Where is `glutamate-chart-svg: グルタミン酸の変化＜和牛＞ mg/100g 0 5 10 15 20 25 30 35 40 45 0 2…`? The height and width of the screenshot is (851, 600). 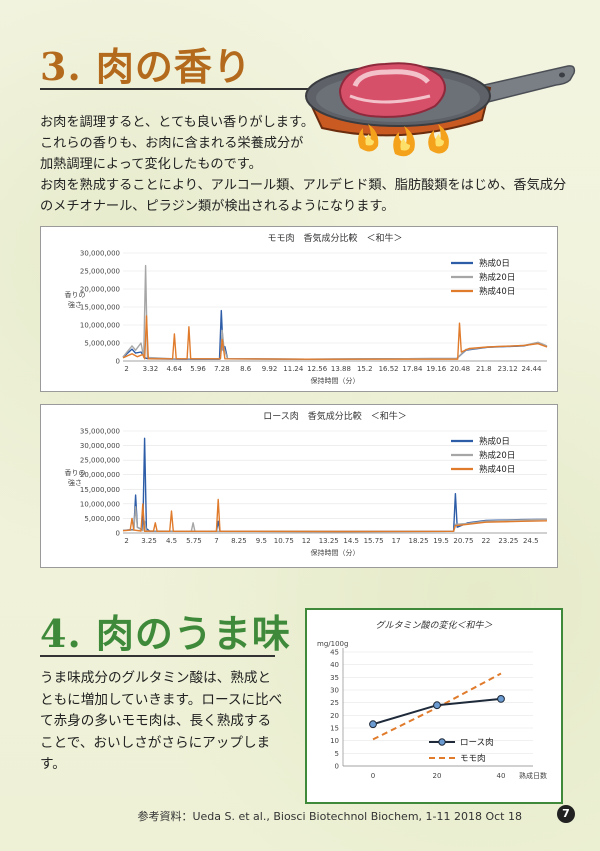
glutamate-chart-svg: グルタミン酸の変化＜和牛＞ mg/100g 0 5 10 15 20 25 30 35 40 45 0 2… is located at coordinates (432, 700).